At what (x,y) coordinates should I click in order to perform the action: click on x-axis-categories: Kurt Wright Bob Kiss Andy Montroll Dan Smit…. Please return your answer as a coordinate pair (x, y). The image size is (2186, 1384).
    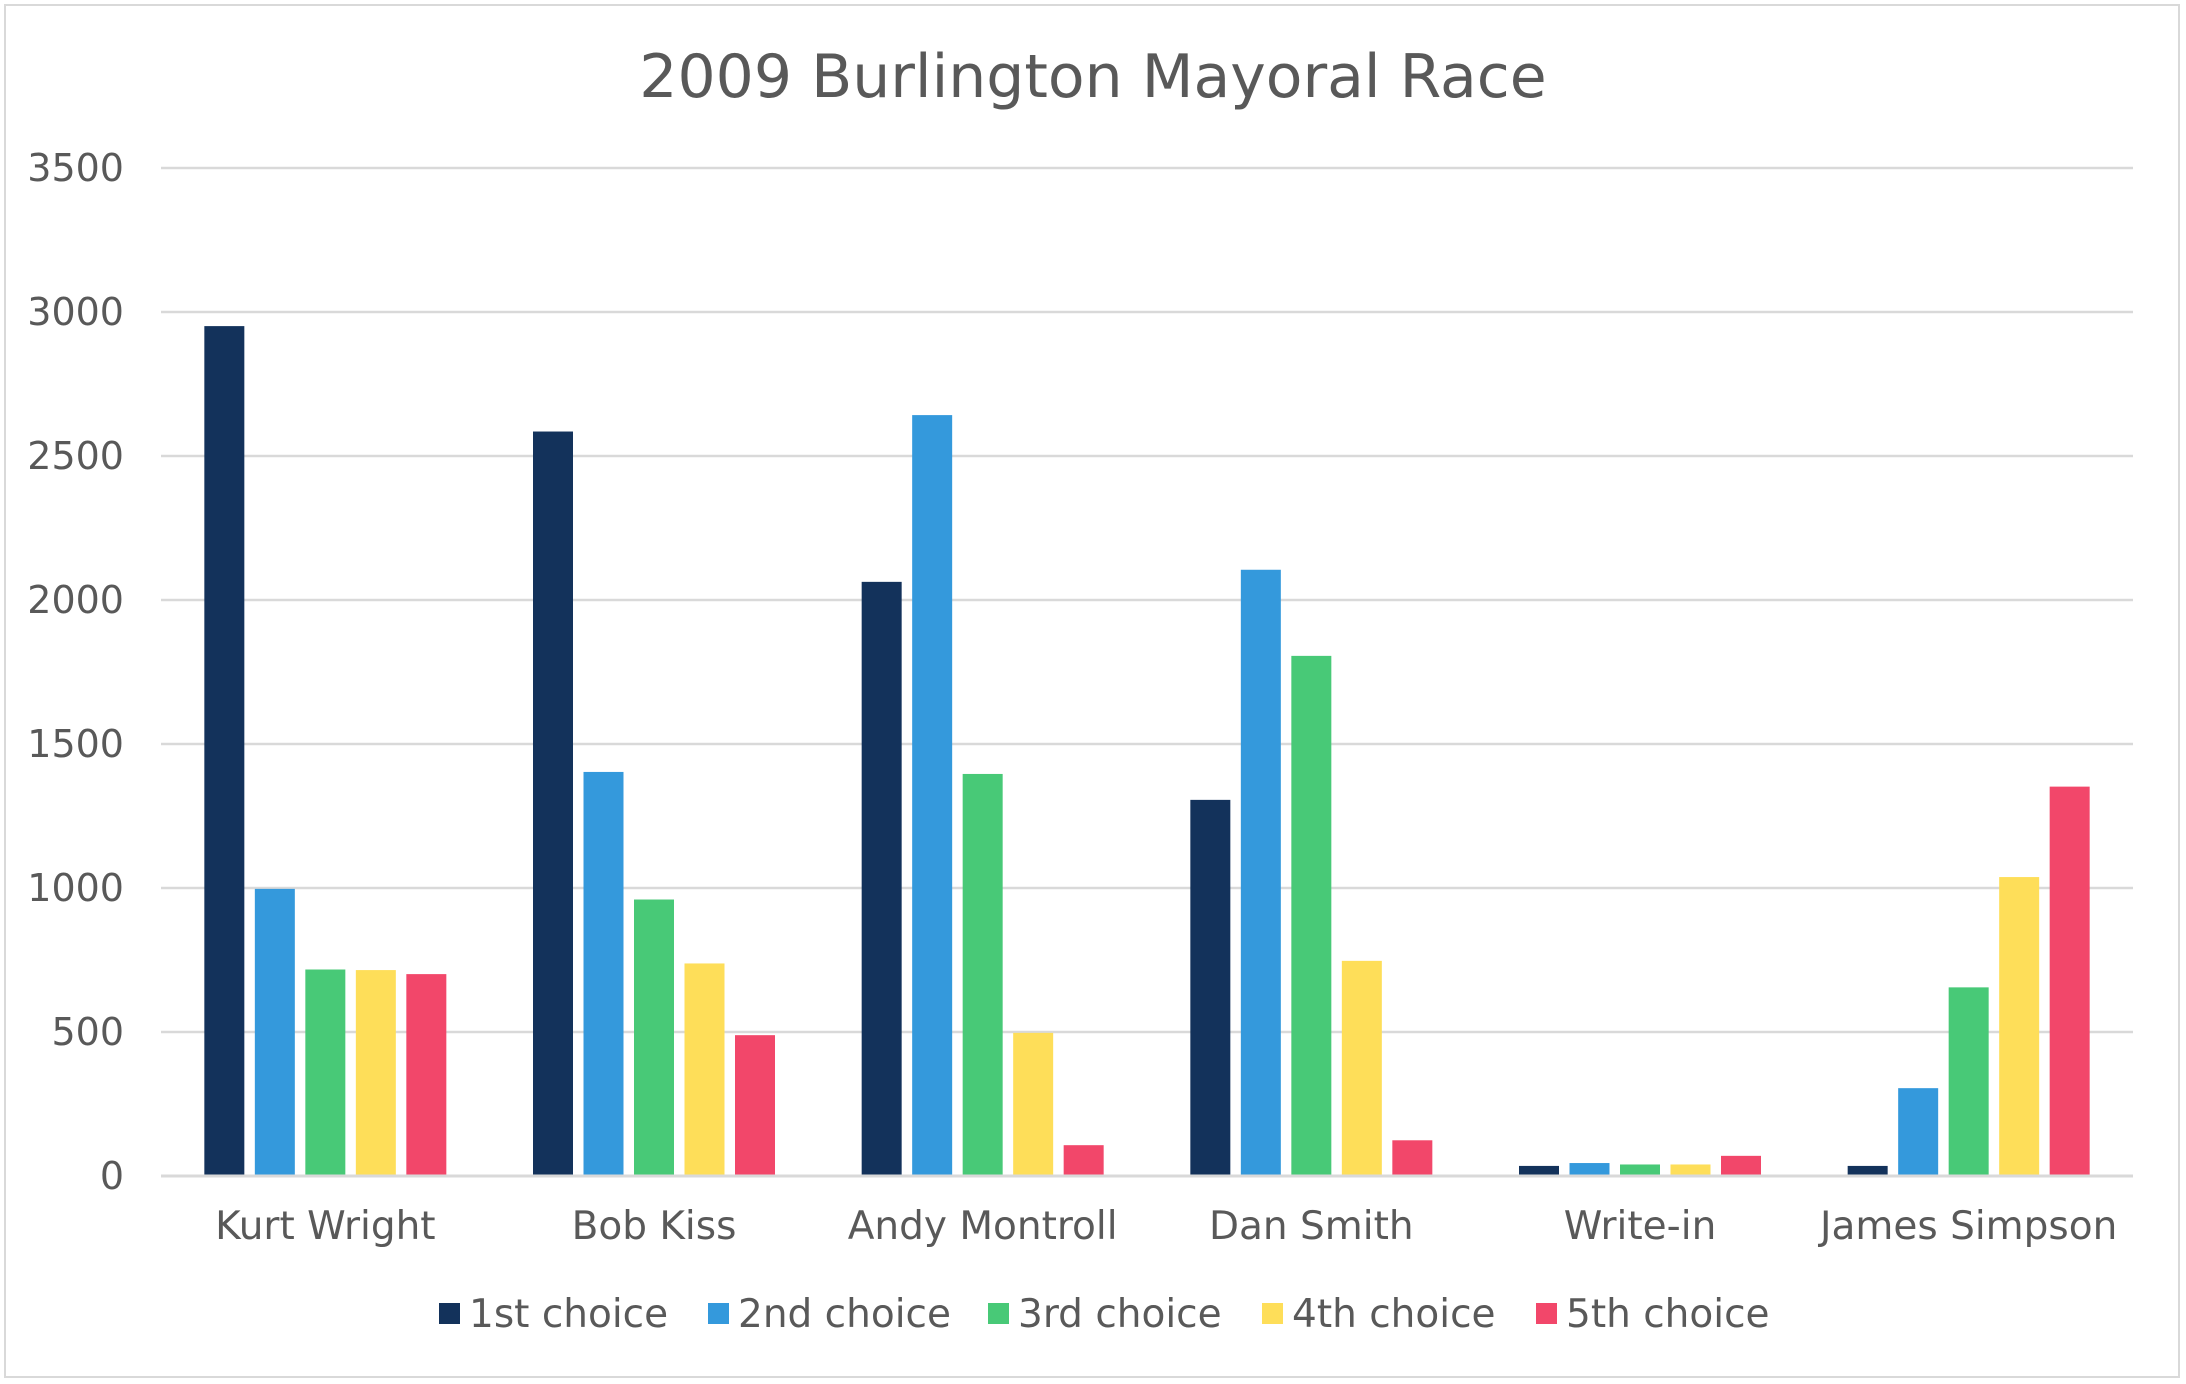
    Looking at the image, I should click on (1166, 1226).